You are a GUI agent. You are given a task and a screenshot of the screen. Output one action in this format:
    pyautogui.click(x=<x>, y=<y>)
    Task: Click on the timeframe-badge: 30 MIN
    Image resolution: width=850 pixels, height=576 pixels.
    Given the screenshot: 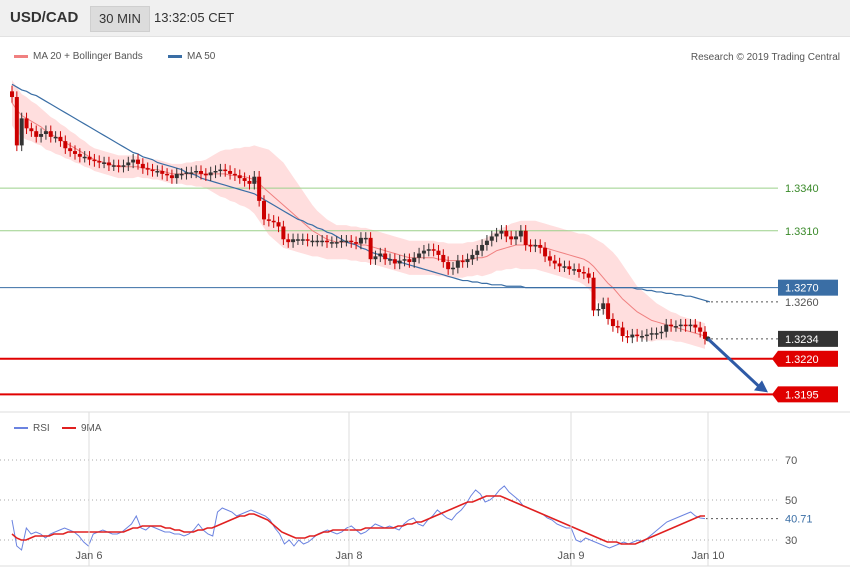 What is the action you would take?
    pyautogui.click(x=120, y=19)
    